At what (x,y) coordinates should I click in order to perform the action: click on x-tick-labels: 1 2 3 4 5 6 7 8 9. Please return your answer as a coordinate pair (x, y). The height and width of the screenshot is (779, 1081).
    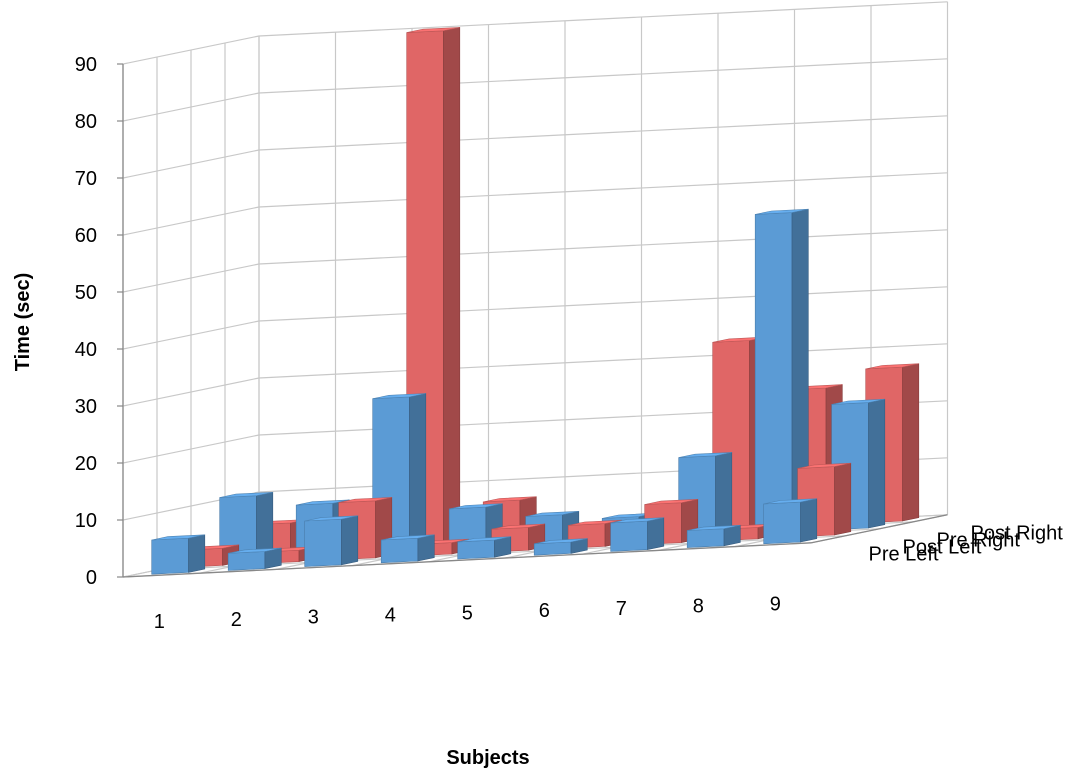
    Looking at the image, I should click on (467, 614).